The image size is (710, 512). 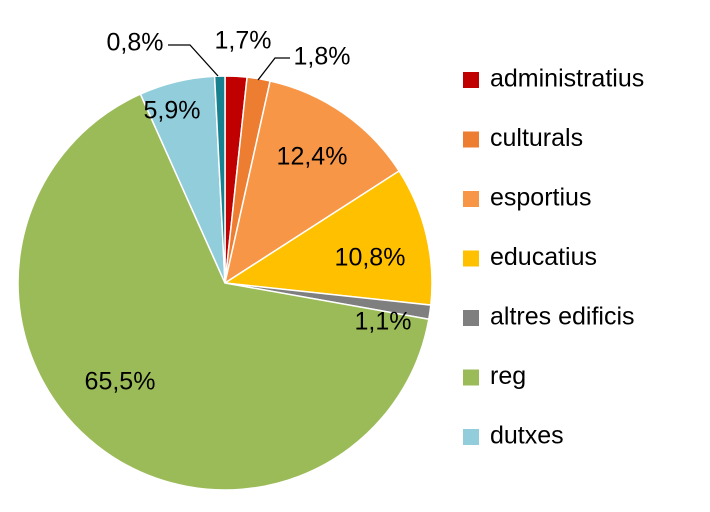 I want to click on legend-label: culturals, so click(x=536, y=138).